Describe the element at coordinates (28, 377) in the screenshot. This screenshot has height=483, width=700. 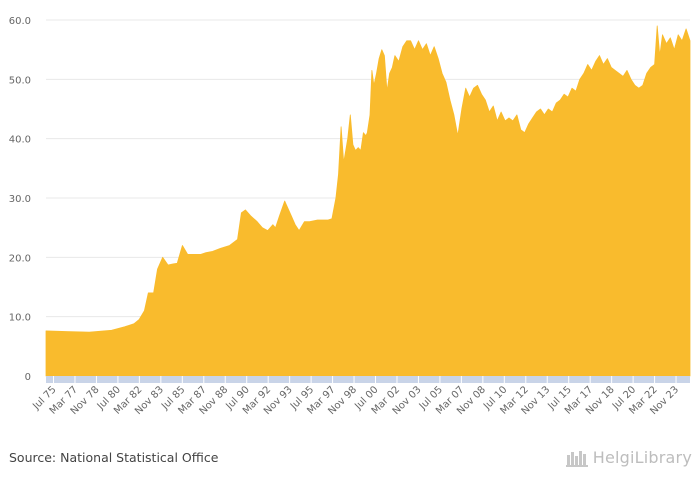
I see `y-tick-label: 0` at that location.